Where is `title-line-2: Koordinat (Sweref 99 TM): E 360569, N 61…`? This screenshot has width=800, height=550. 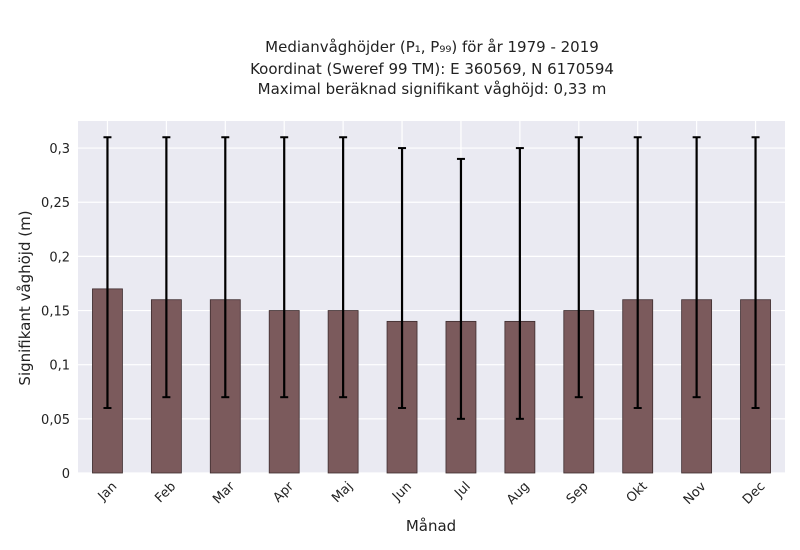 title-line-2: Koordinat (Sweref 99 TM): E 360569, N 61… is located at coordinates (432, 69).